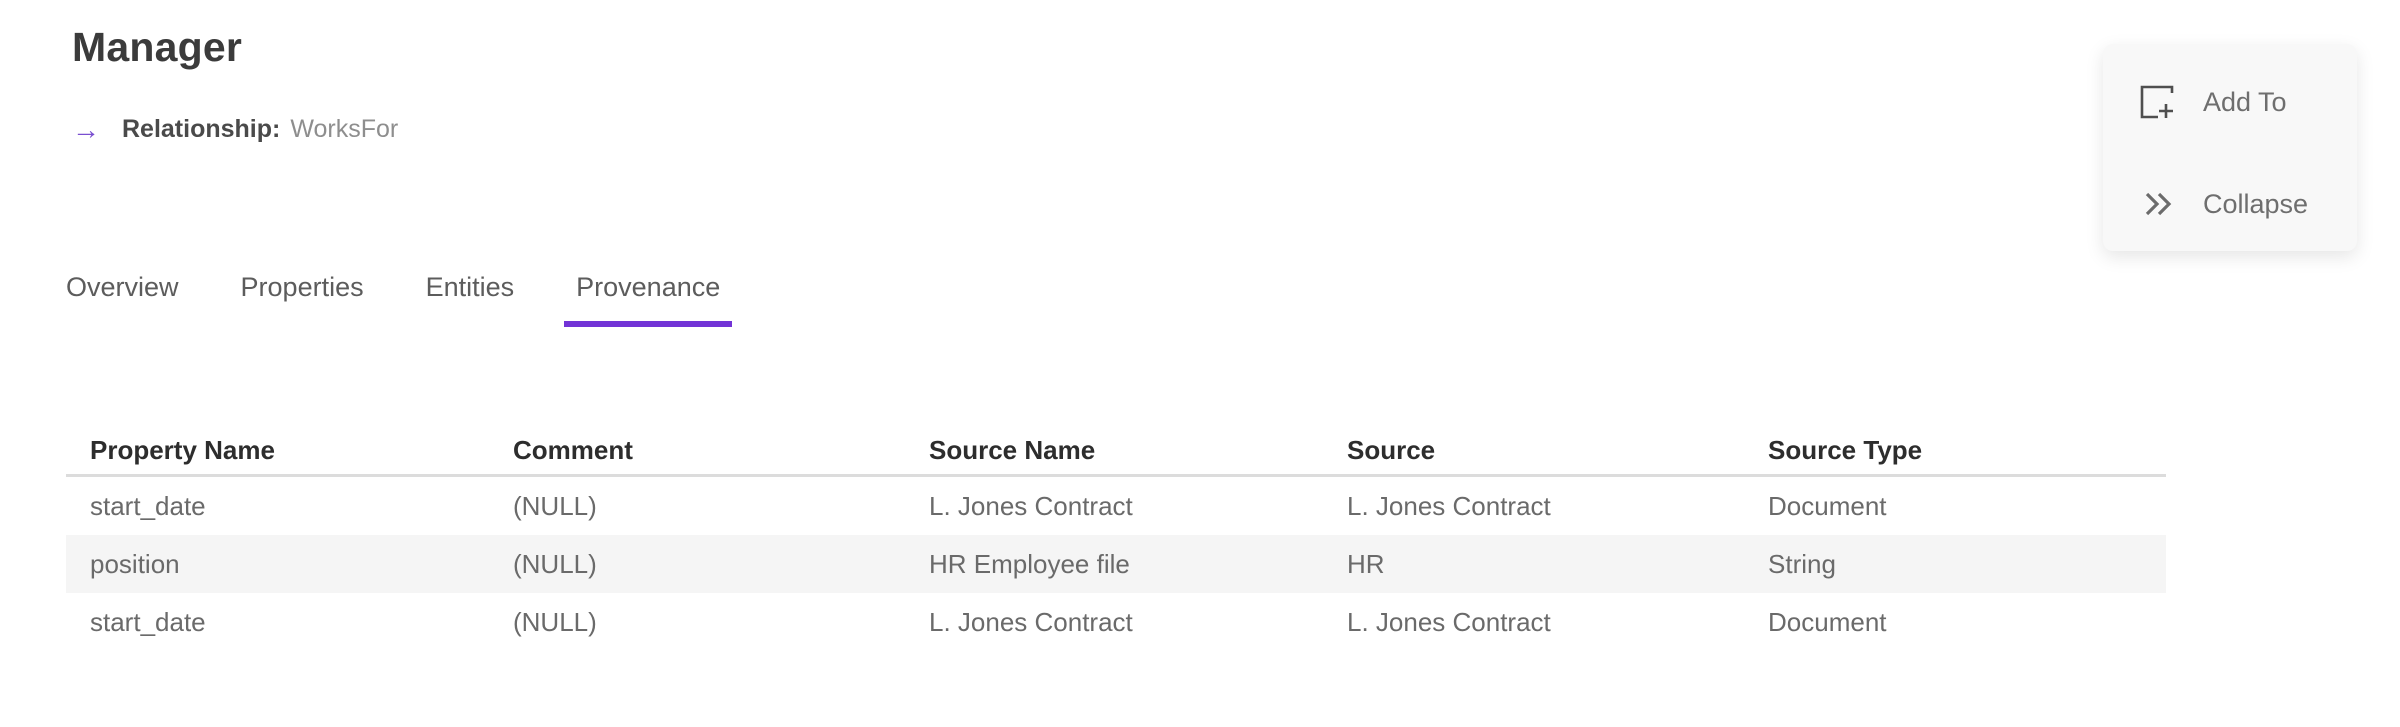  Describe the element at coordinates (573, 450) in the screenshot. I see `column-header-comment: Comment` at that location.